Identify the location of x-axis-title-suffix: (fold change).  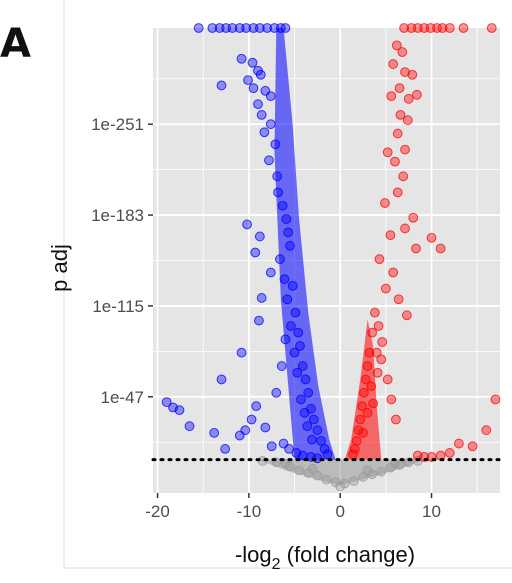
(348, 554).